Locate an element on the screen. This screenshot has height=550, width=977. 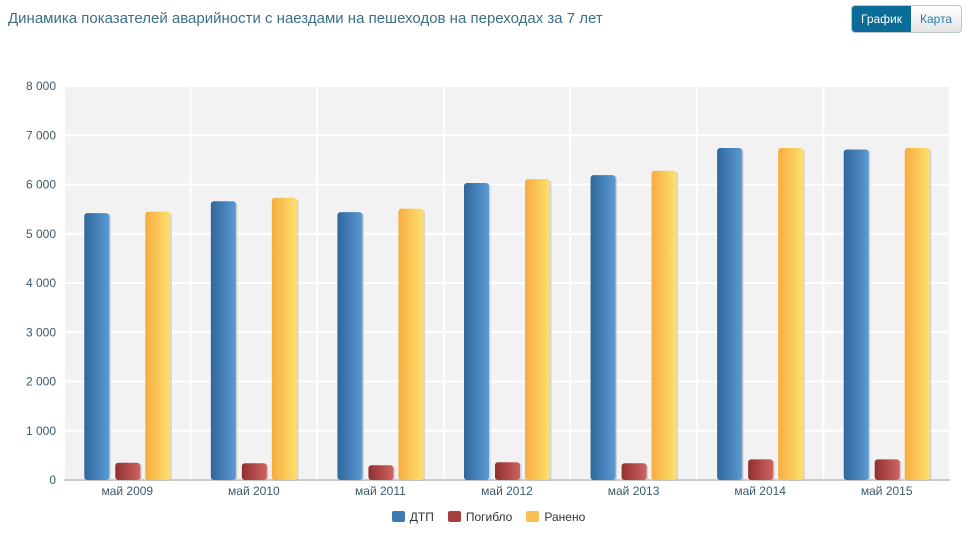
bar-Ранено-май 2015 is located at coordinates (917, 314).